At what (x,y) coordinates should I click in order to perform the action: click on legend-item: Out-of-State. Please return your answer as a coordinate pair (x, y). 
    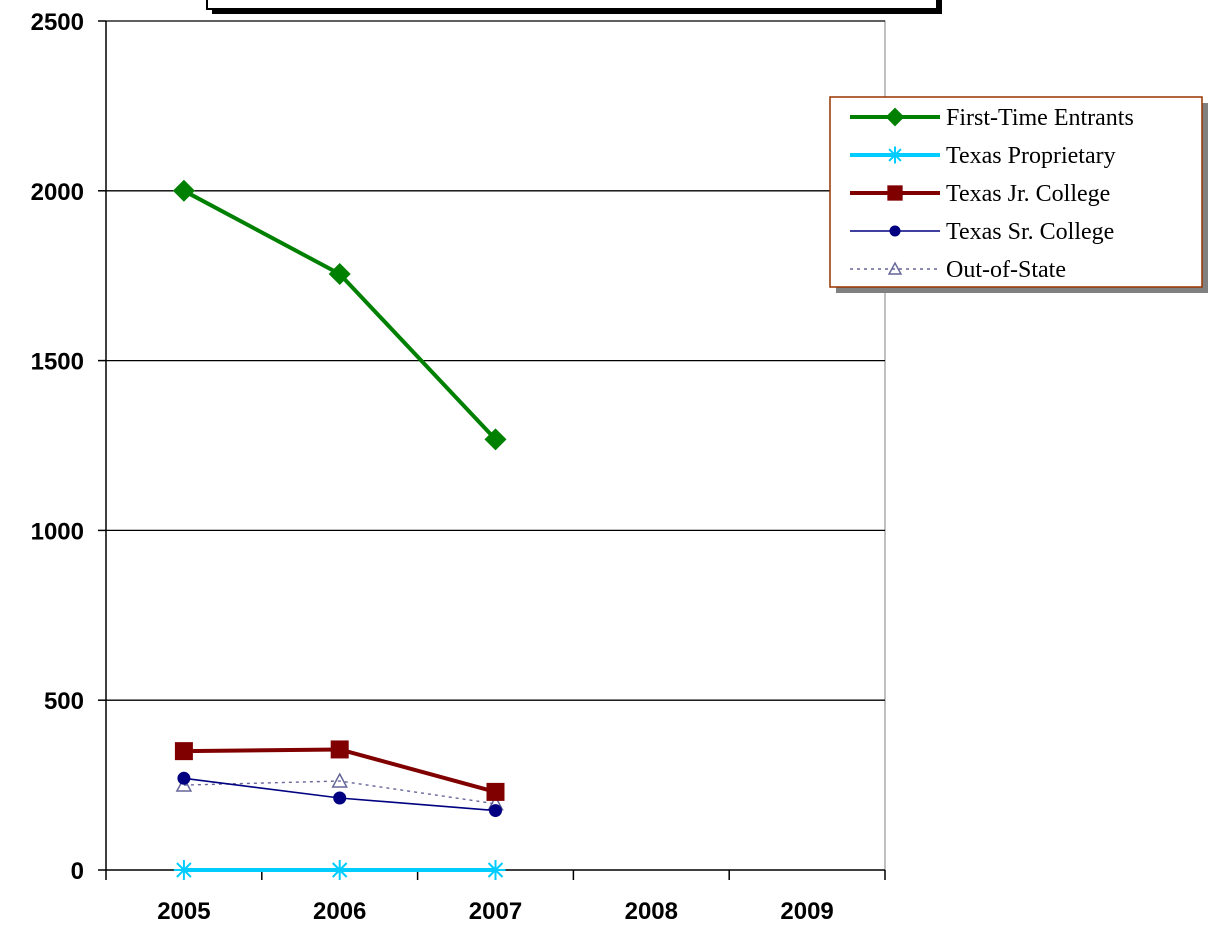
    Looking at the image, I should click on (958, 270).